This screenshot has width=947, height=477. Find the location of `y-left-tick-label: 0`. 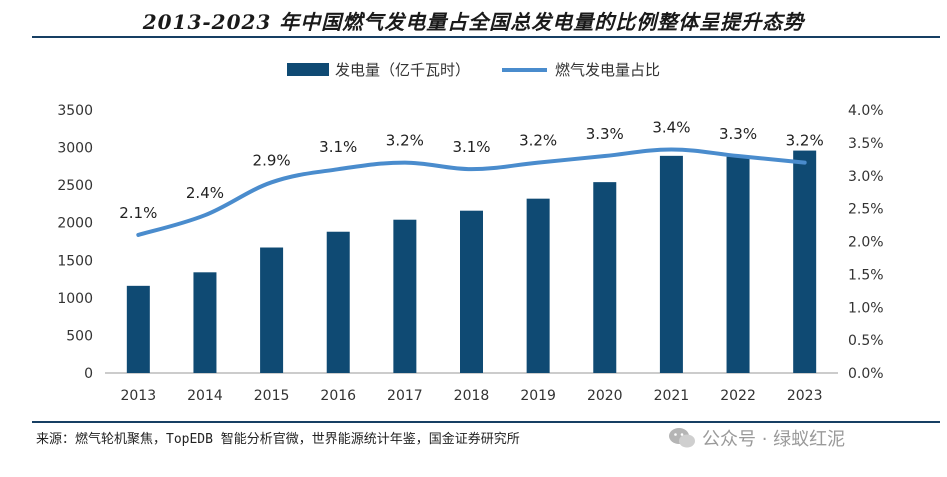

y-left-tick-label: 0 is located at coordinates (88, 374).